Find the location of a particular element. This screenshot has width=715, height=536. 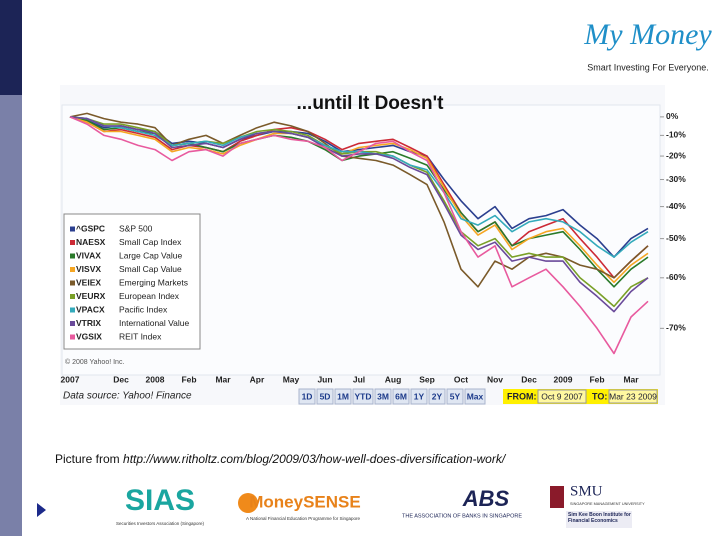

range-buttons: 1D 5D 1M YTD 3M 6M 1Y 2Y 5Y Max is located at coordinates (392, 396).